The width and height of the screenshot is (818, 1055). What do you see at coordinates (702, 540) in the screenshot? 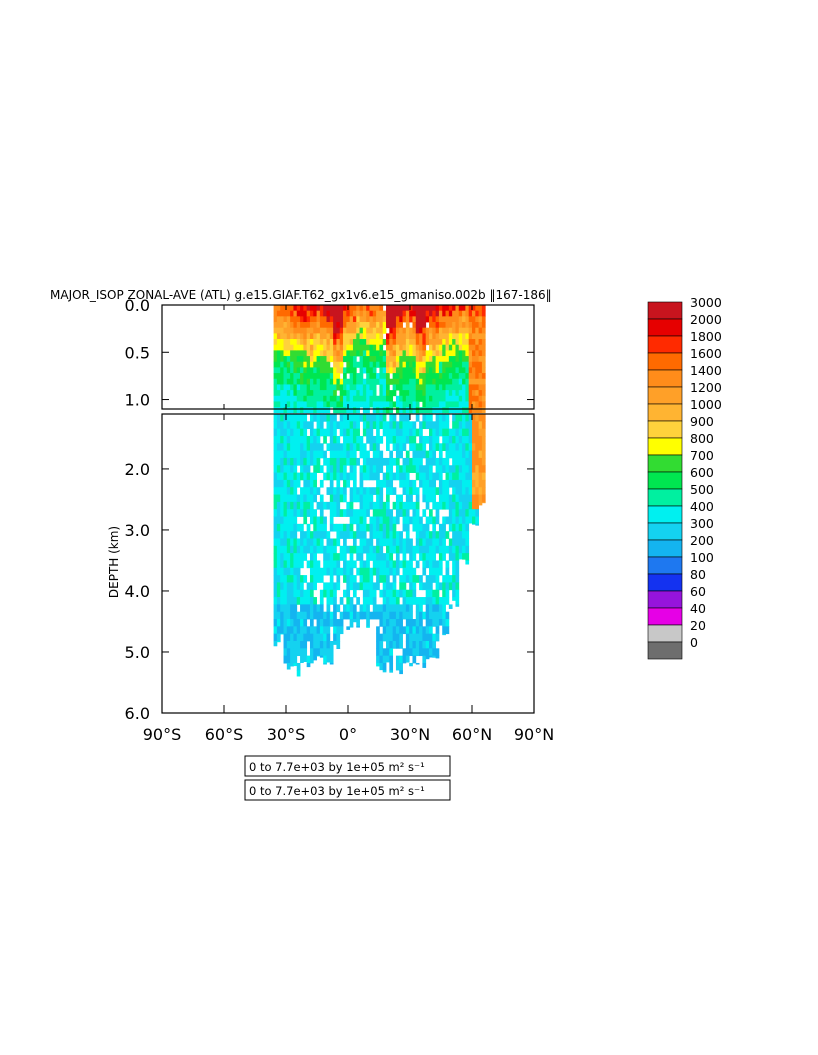
I see `colorbar-label: 200` at bounding box center [702, 540].